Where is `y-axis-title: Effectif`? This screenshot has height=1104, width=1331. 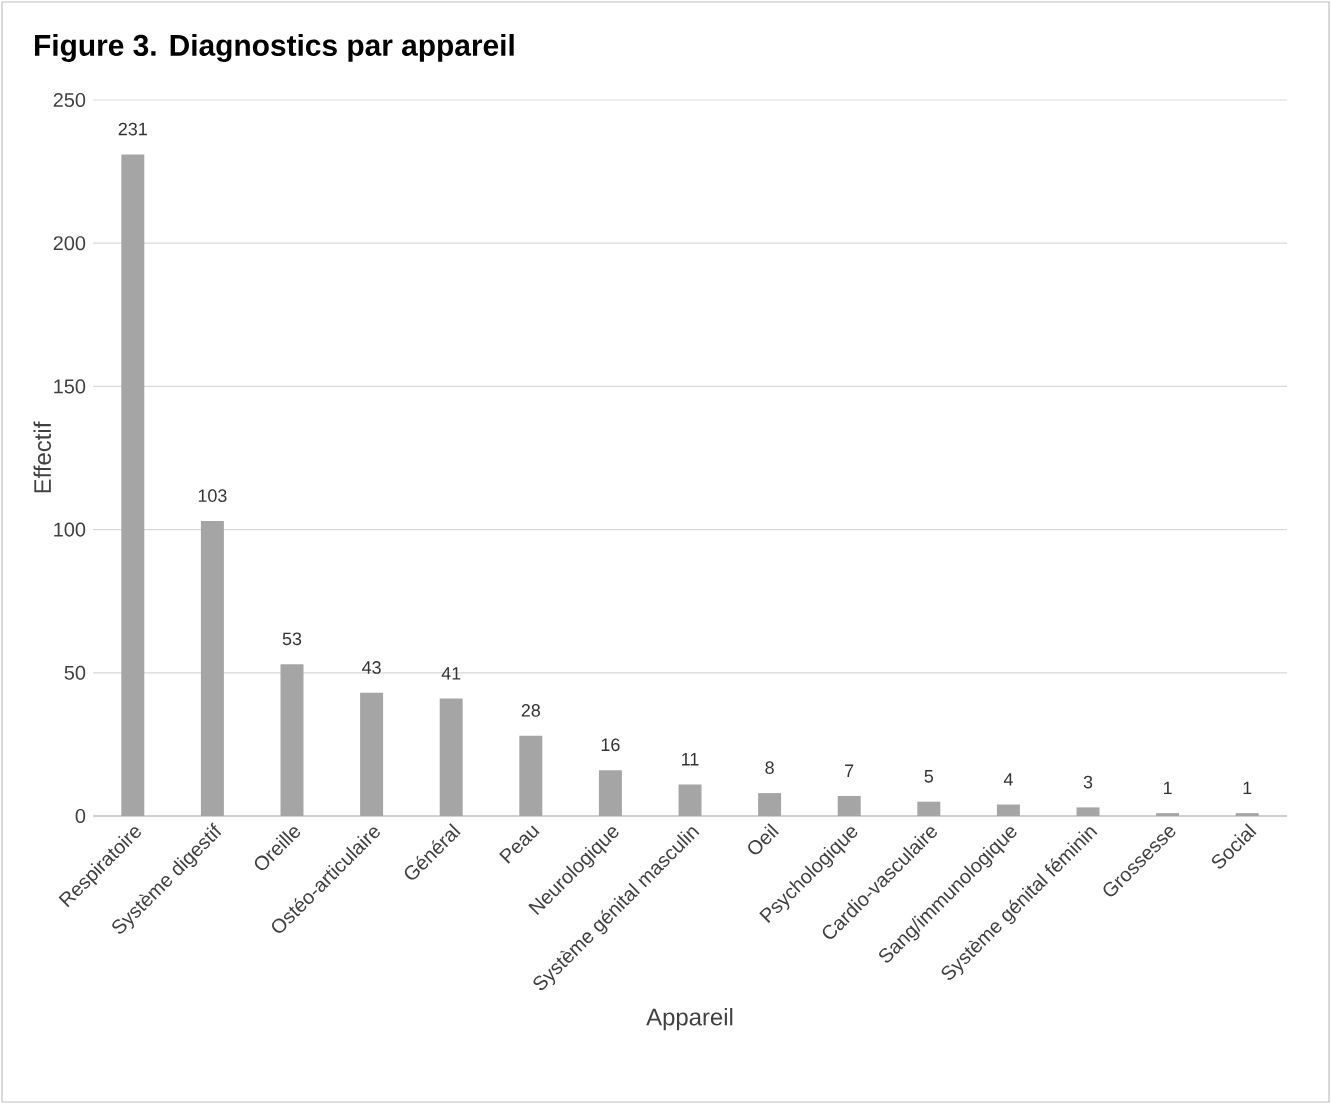 y-axis-title: Effectif is located at coordinates (42, 457).